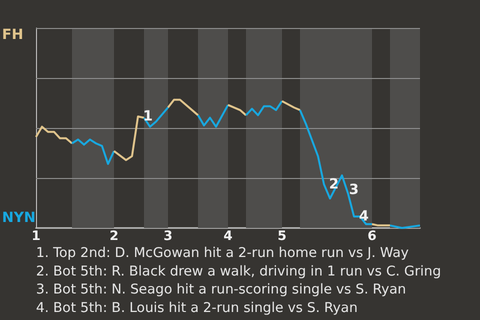 The height and width of the screenshot is (320, 480). What do you see at coordinates (148, 116) in the screenshot?
I see `annotation: 1` at bounding box center [148, 116].